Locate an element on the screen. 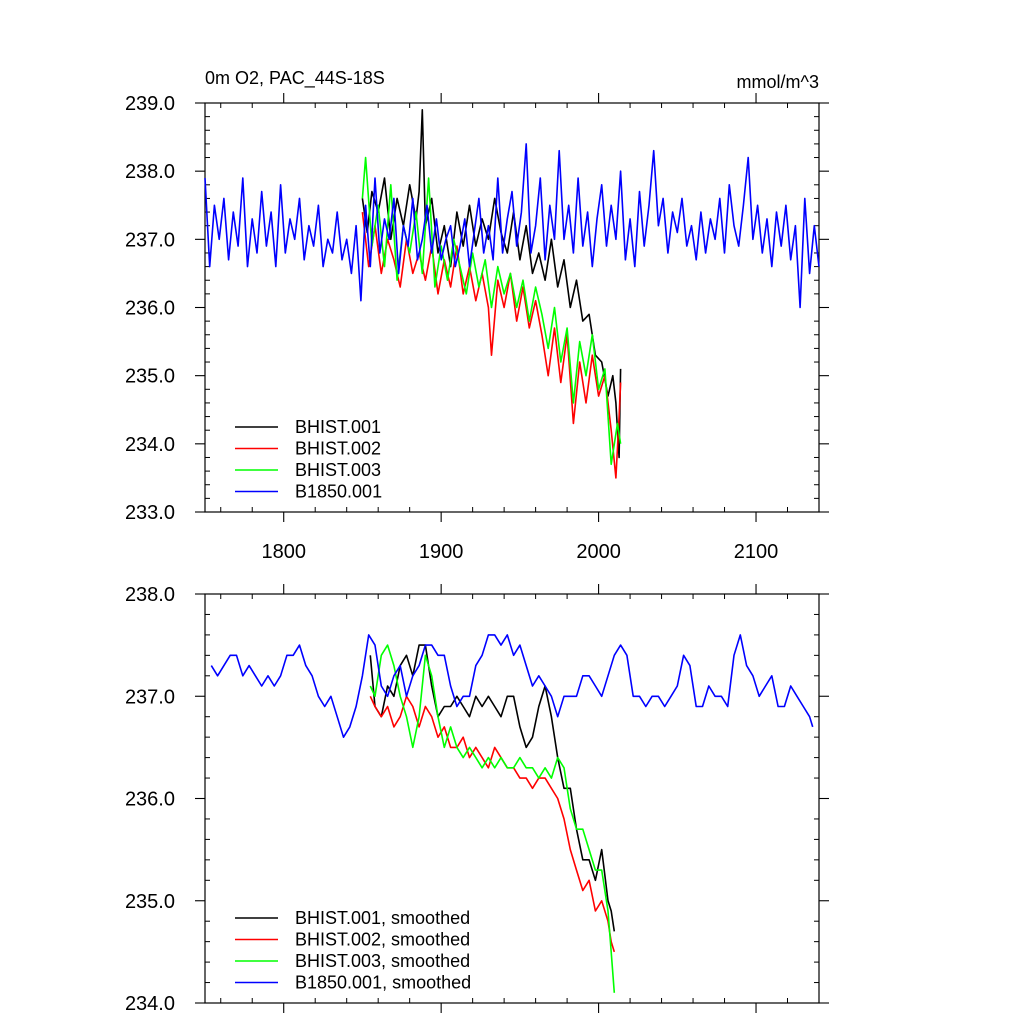 This screenshot has height=1024, width=1024. x-tick-label: 1900 is located at coordinates (441, 552).